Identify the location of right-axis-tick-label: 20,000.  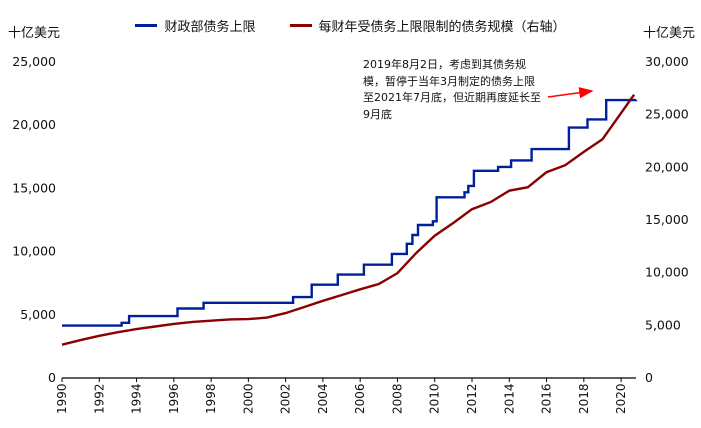
(667, 166).